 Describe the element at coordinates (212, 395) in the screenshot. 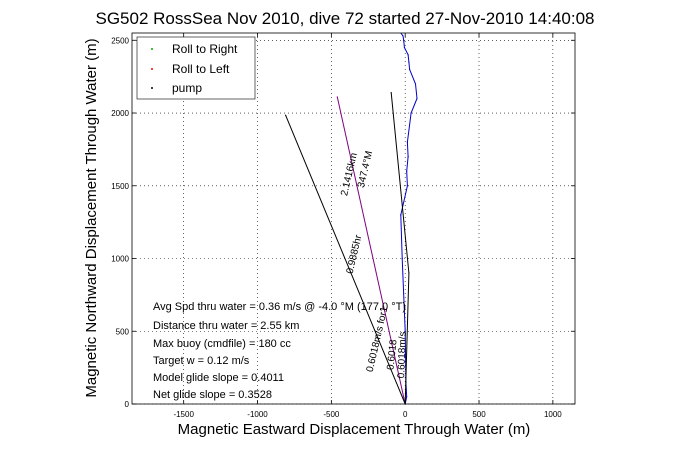

I see `stat-net-glide: Net glide slope = 0.3528` at that location.